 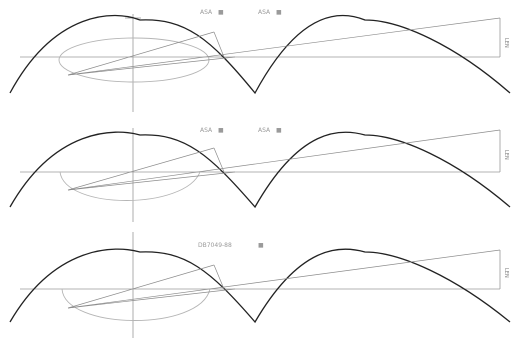 I want to click on panel-2-caption-b: ASA, so click(x=264, y=130).